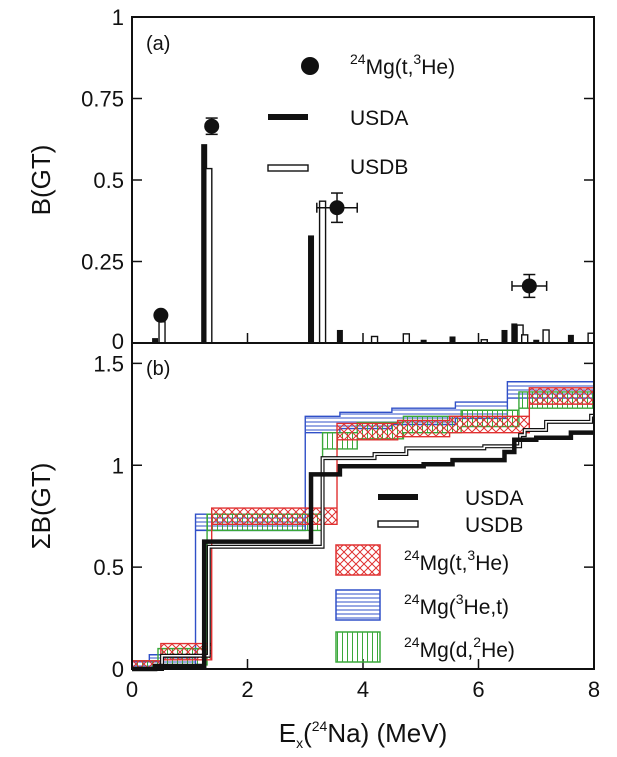  Describe the element at coordinates (102, 99) in the screenshot. I see `panel-a-y-tick-label-3: 0.75` at that location.